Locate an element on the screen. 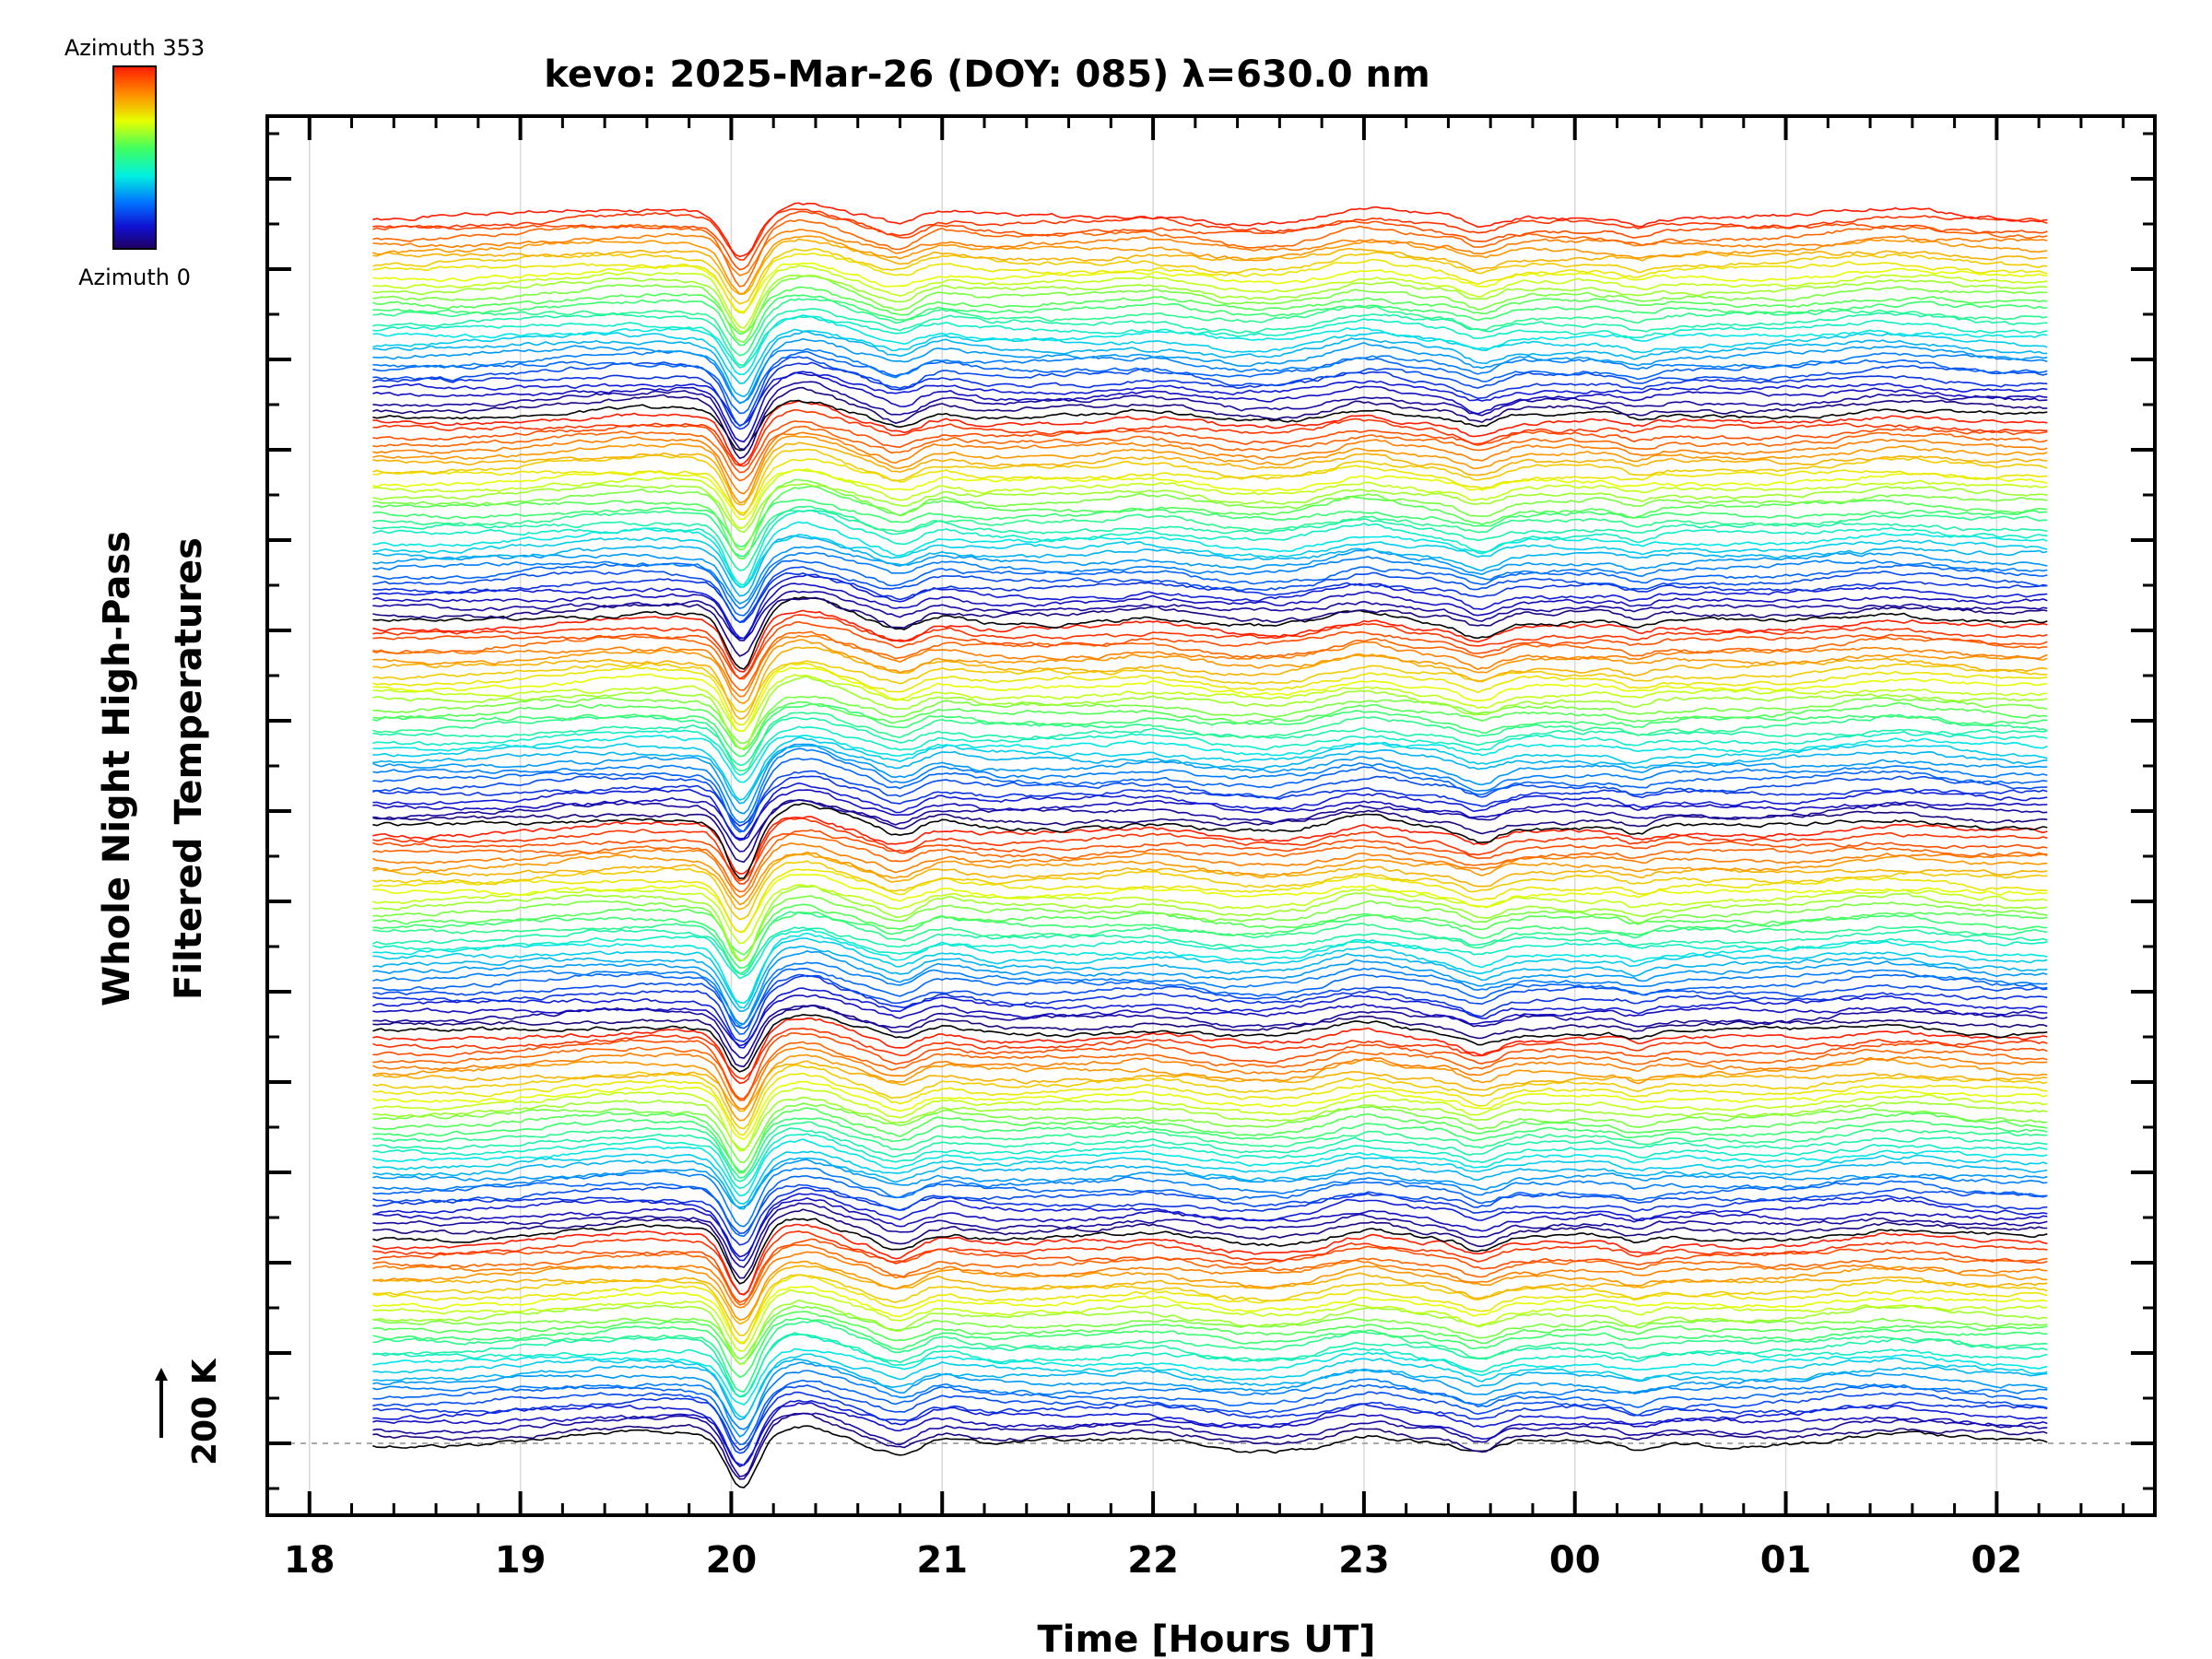 Image resolution: width=2212 pixels, height=1659 pixels. y-axis-label-line2: Filtered Temperatures is located at coordinates (189, 768).